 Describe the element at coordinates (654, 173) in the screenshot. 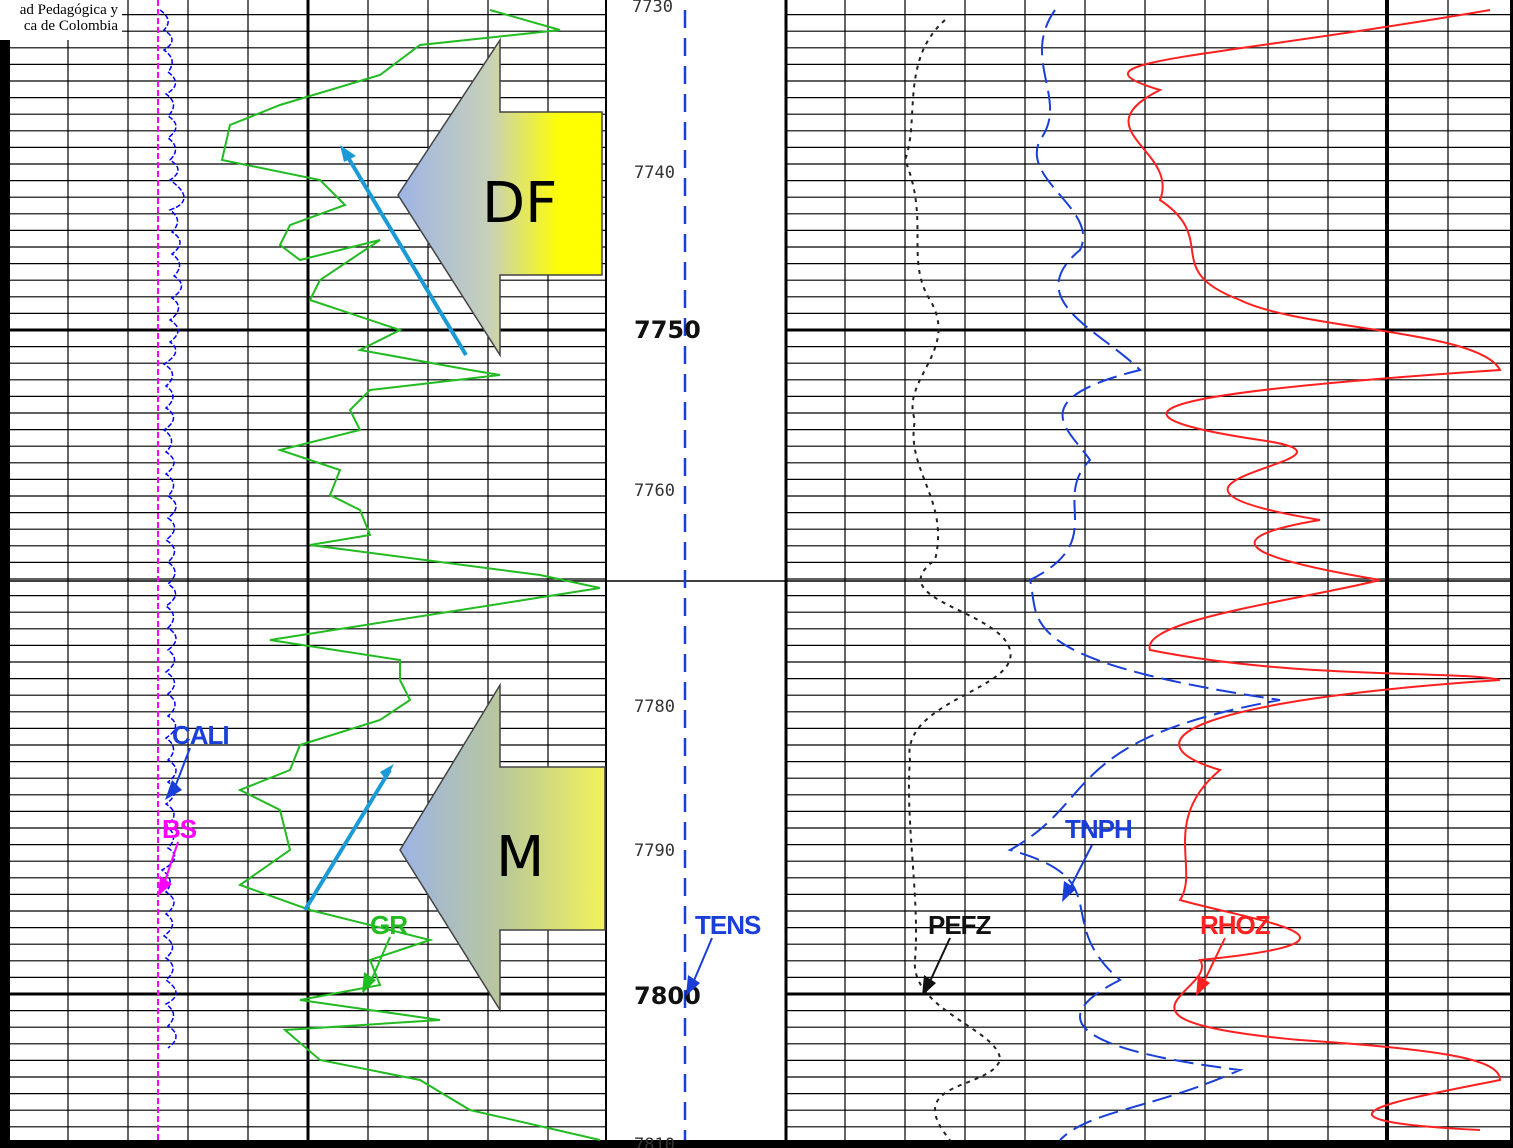

I see `depth-label: 7740` at that location.